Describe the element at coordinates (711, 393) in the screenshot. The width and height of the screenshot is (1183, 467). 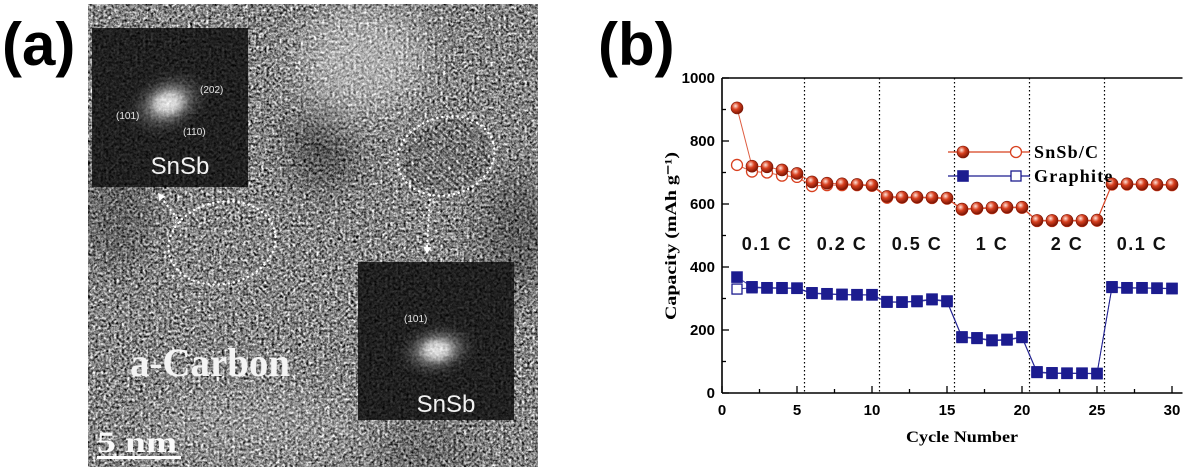
I see `y-tick-label: 0` at that location.